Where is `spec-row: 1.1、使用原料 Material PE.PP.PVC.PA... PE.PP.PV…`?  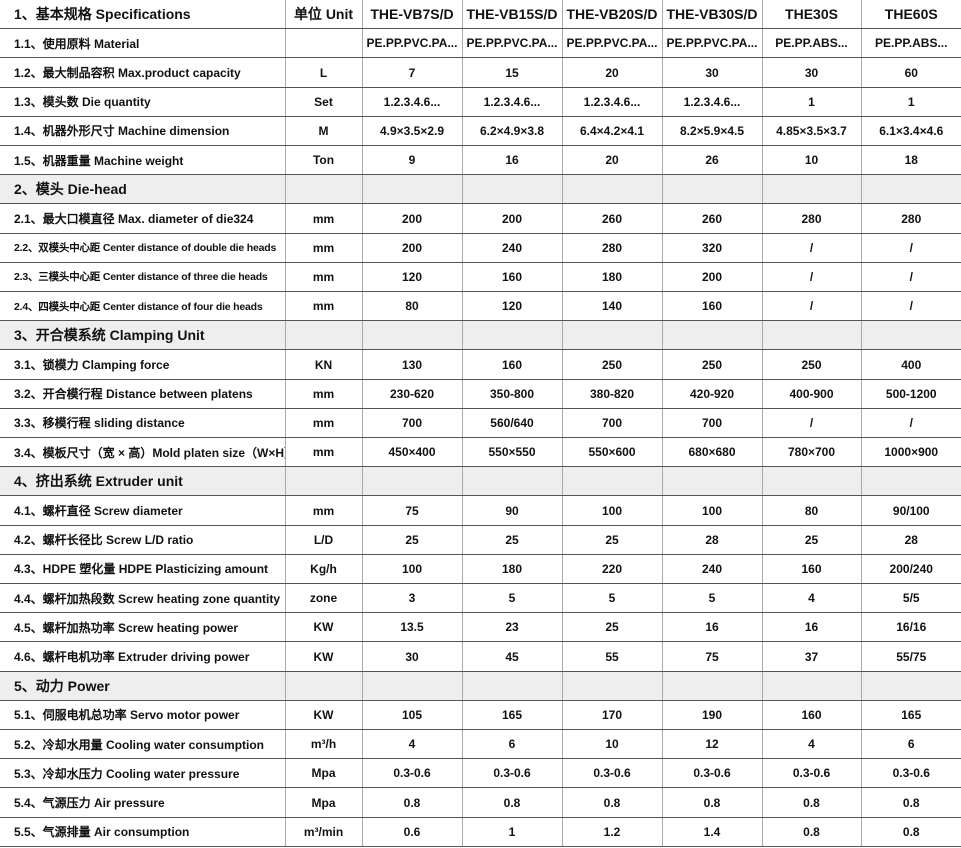
spec-row: 1.1、使用原料 Material PE.PP.PVC.PA... PE.PP.PV… is located at coordinates (480, 43).